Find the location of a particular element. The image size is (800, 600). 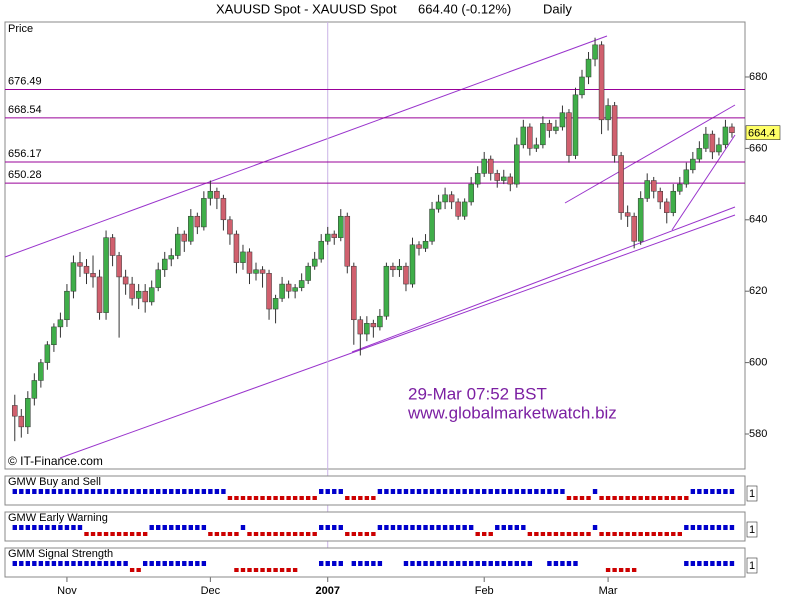

y-tick-label: 640 is located at coordinates (758, 220).